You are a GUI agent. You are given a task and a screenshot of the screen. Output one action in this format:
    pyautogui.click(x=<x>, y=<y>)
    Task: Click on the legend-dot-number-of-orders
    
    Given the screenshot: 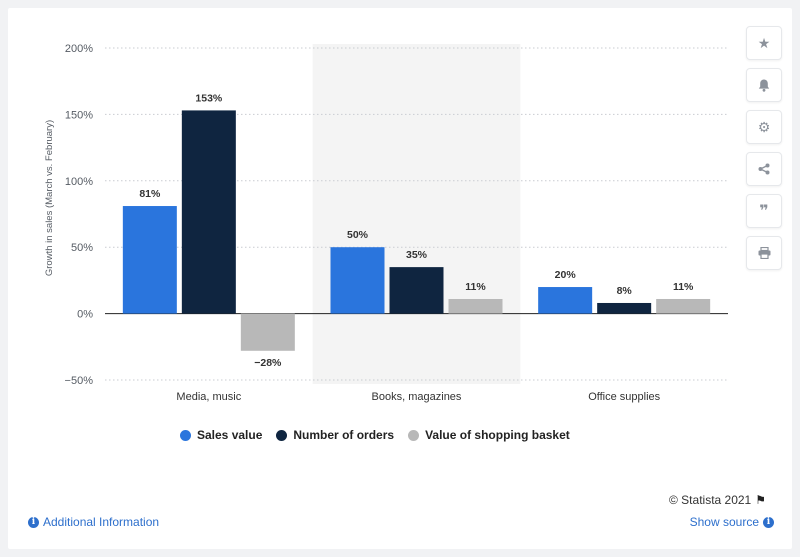 What is the action you would take?
    pyautogui.click(x=282, y=435)
    